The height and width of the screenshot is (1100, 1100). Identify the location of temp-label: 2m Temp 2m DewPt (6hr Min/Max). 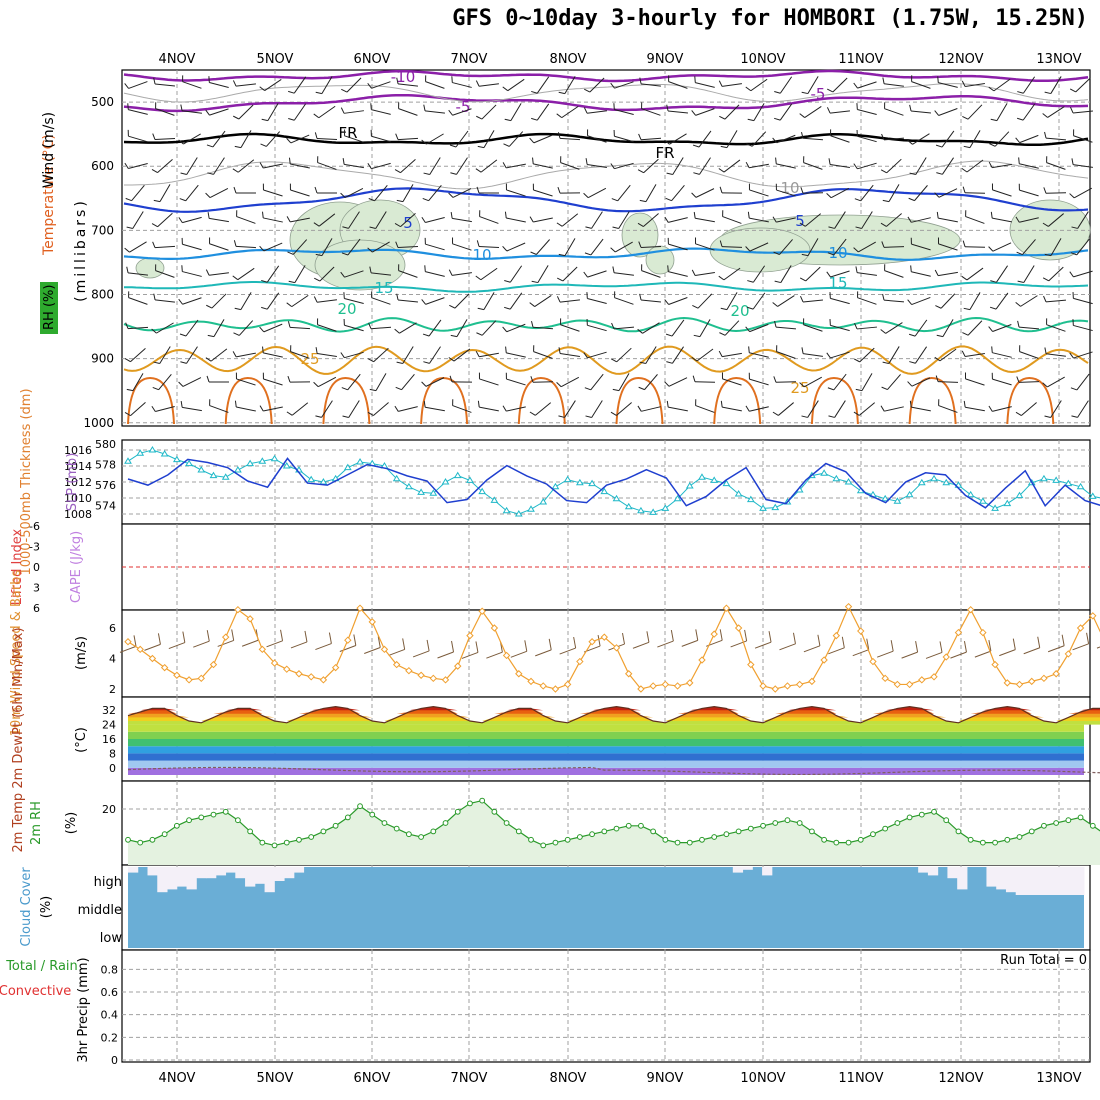
(18, 739).